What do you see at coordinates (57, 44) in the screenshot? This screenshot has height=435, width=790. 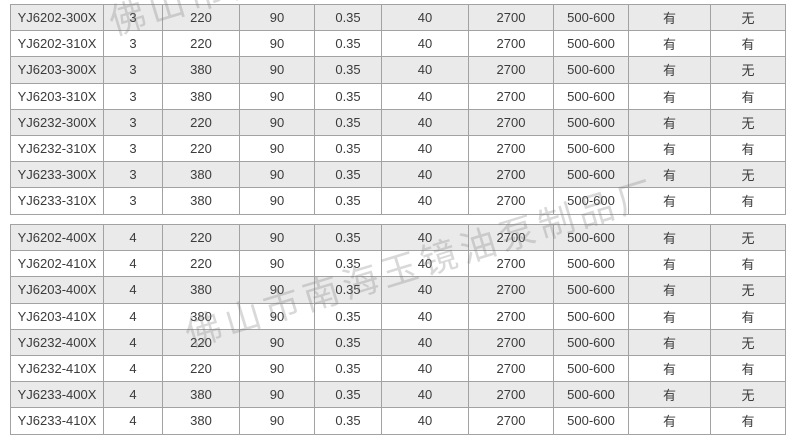 I see `cell-model: YJ6202-310X` at bounding box center [57, 44].